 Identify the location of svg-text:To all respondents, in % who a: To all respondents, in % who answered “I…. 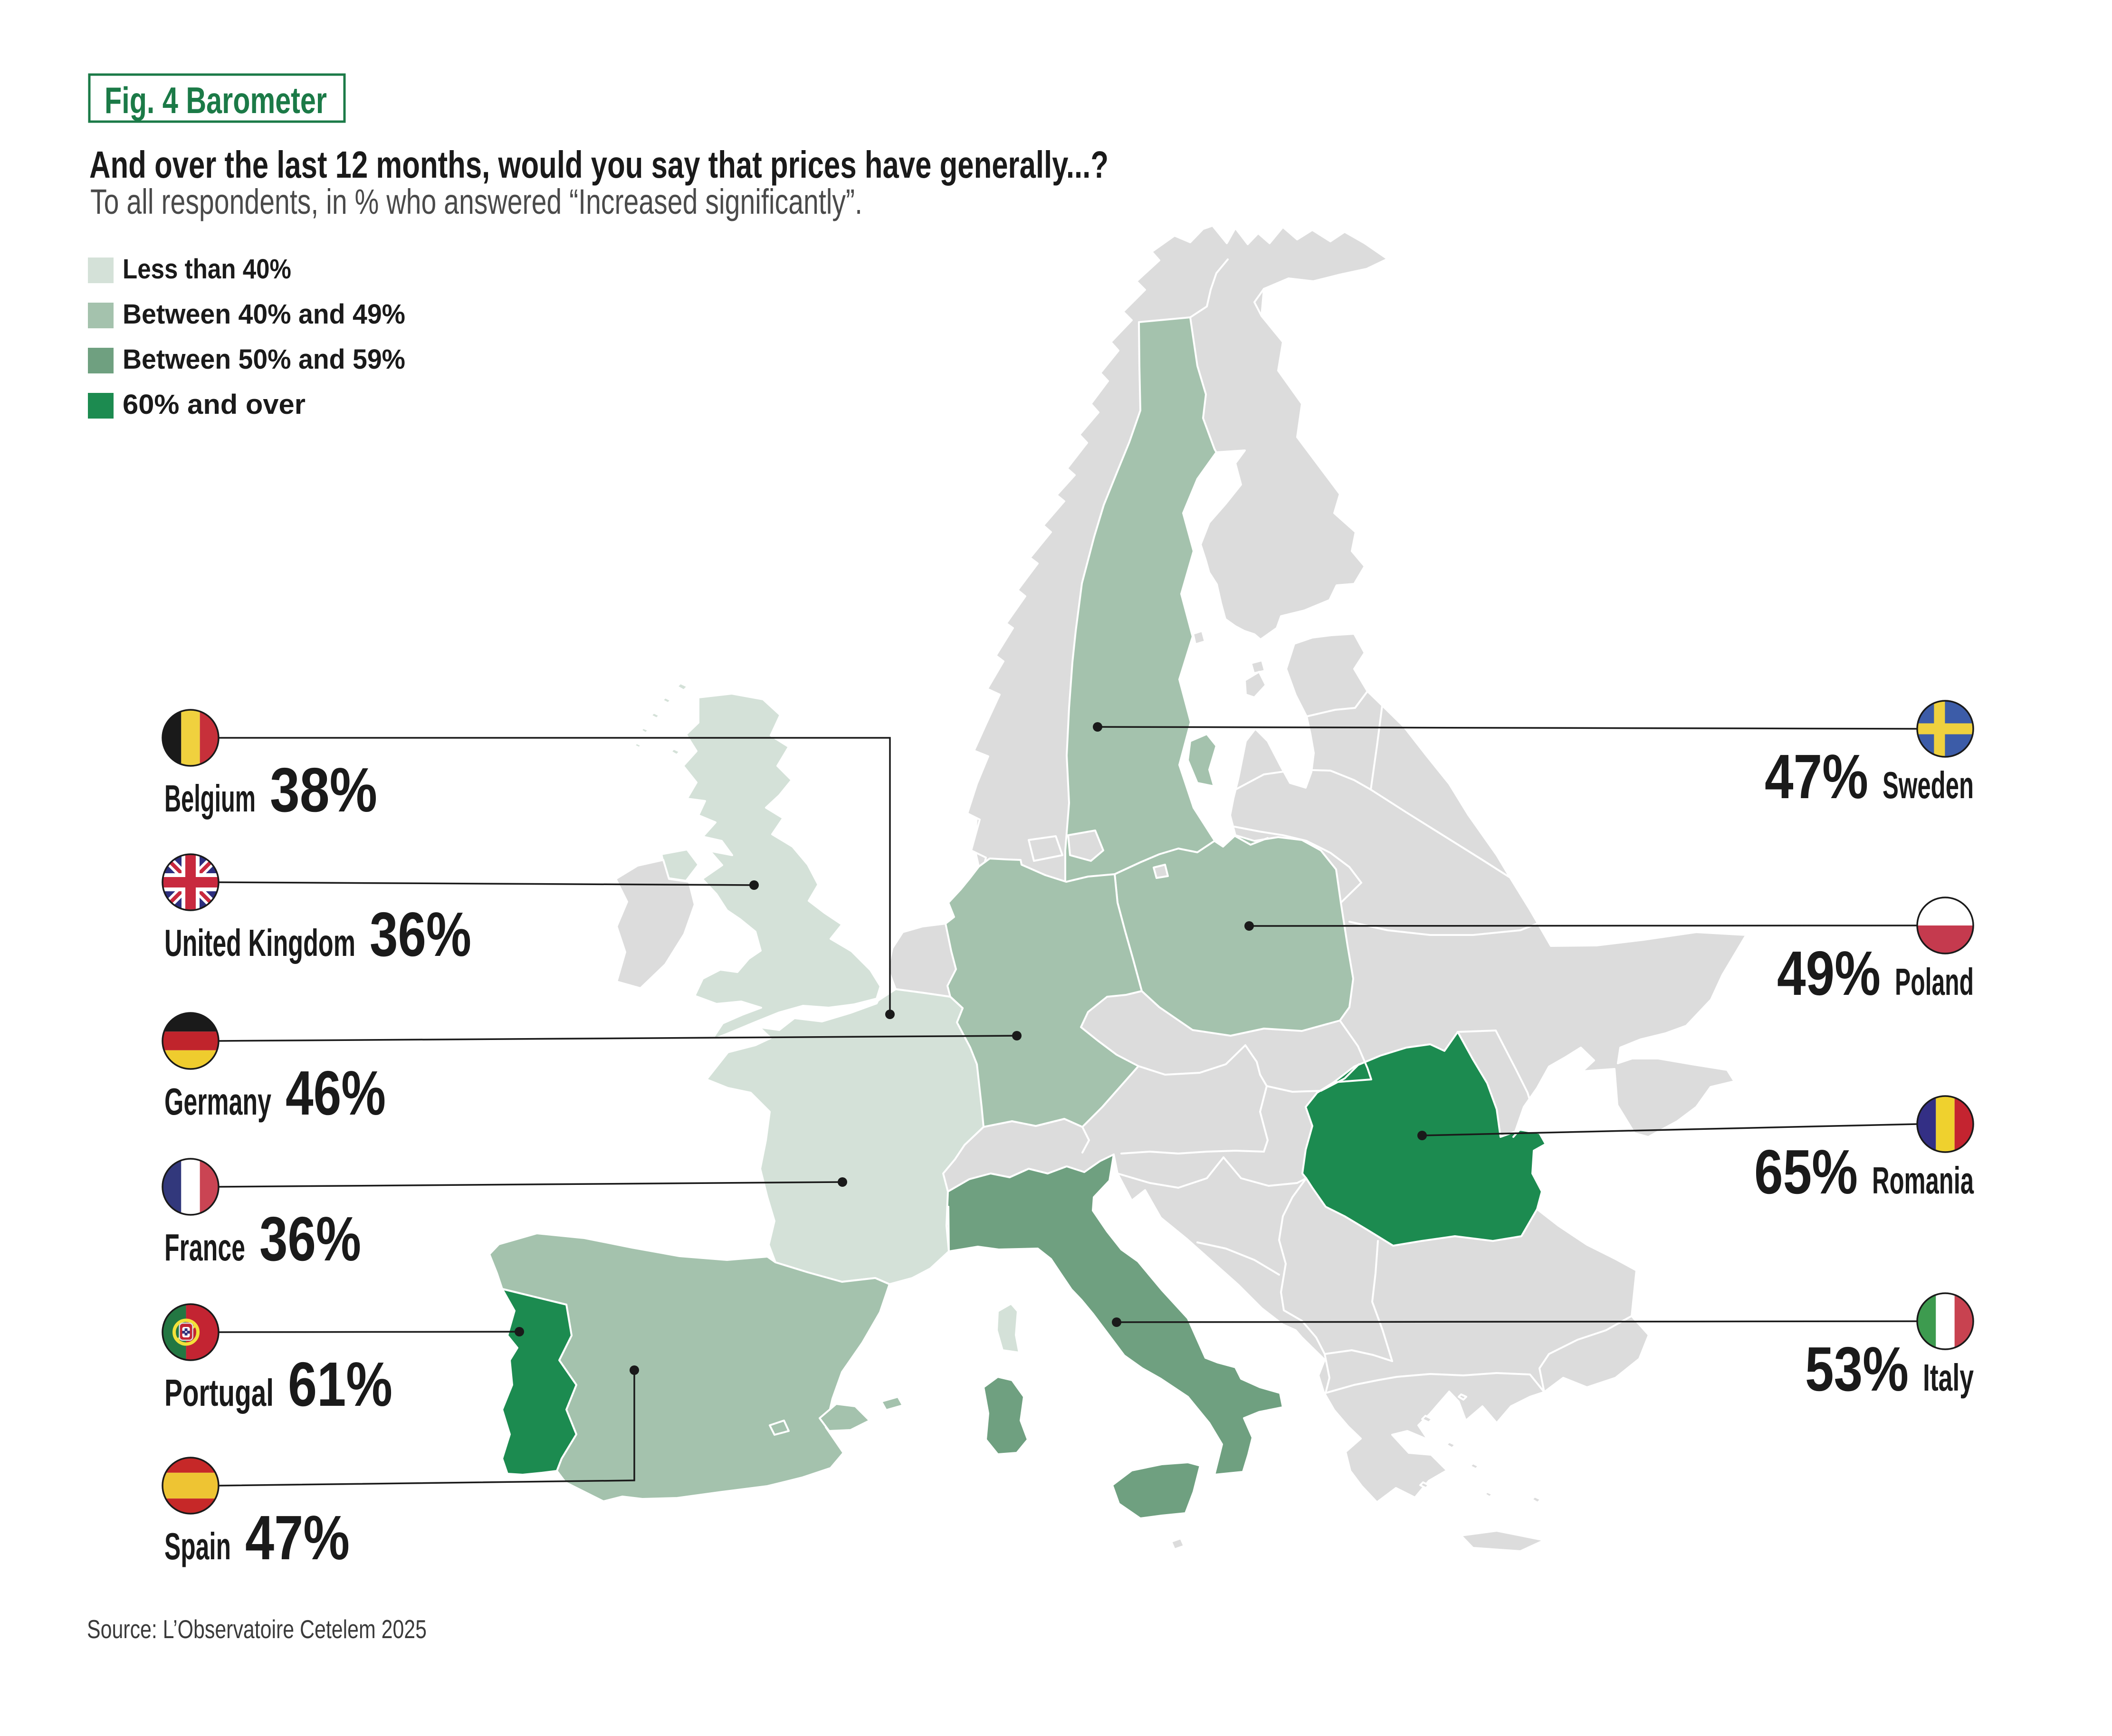
(476, 201).